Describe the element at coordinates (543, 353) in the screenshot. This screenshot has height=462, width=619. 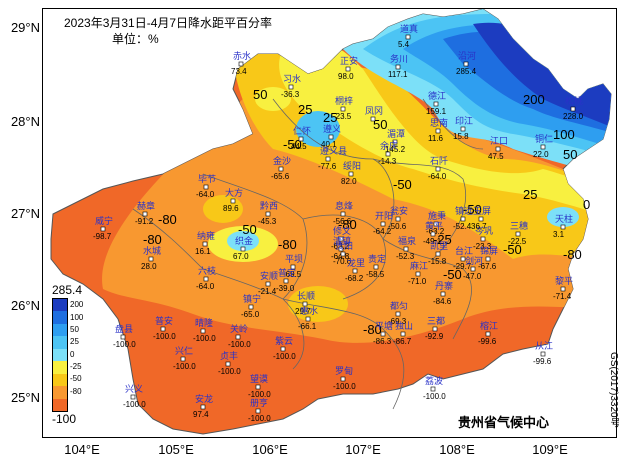
I see `station-marker: 从江 -99.6` at that location.